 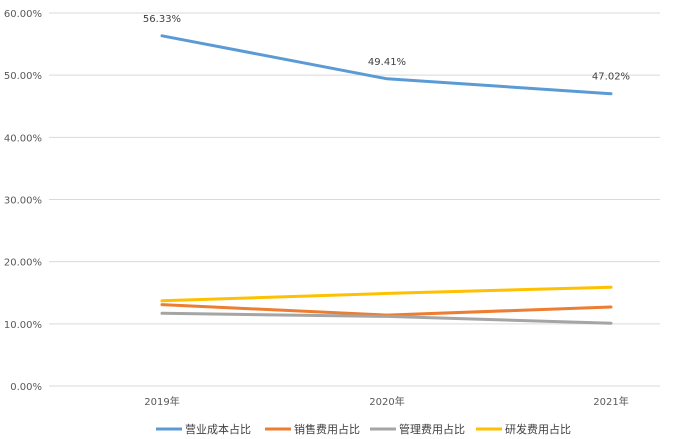 I want to click on legend-label: 营业成本占比, so click(x=218, y=429).